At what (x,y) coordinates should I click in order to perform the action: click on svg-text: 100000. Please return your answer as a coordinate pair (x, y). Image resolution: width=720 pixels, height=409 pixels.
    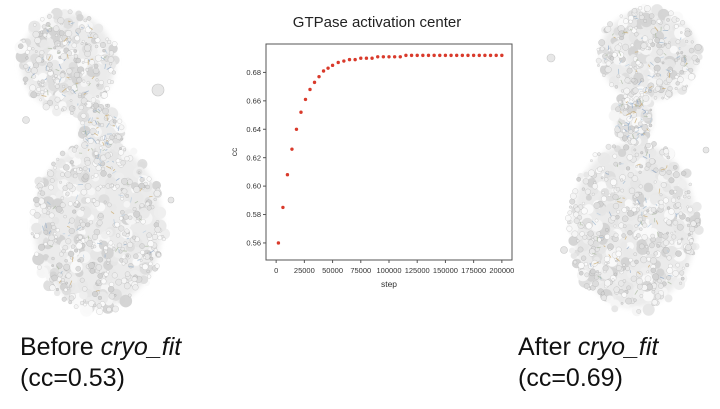
    Looking at the image, I should click on (388, 270).